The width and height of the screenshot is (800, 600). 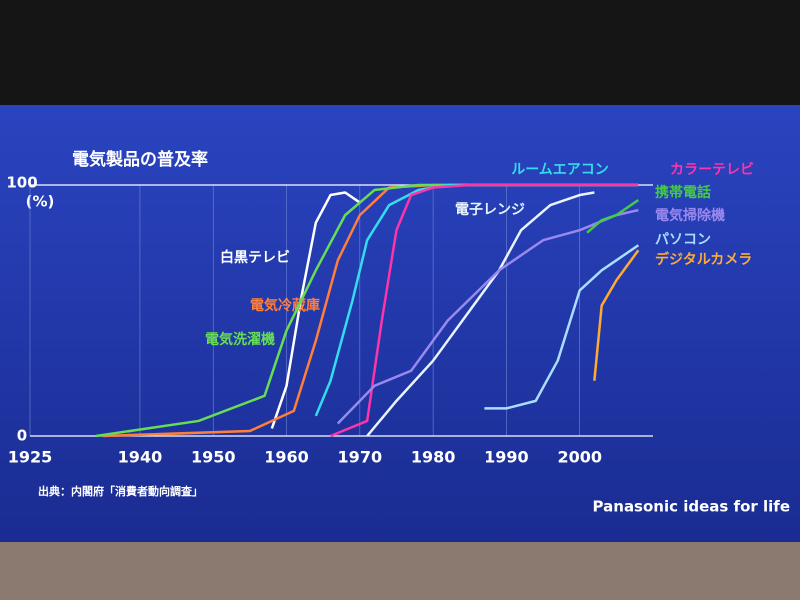 What do you see at coordinates (683, 192) in the screenshot?
I see `legend-label: 携帯電話` at bounding box center [683, 192].